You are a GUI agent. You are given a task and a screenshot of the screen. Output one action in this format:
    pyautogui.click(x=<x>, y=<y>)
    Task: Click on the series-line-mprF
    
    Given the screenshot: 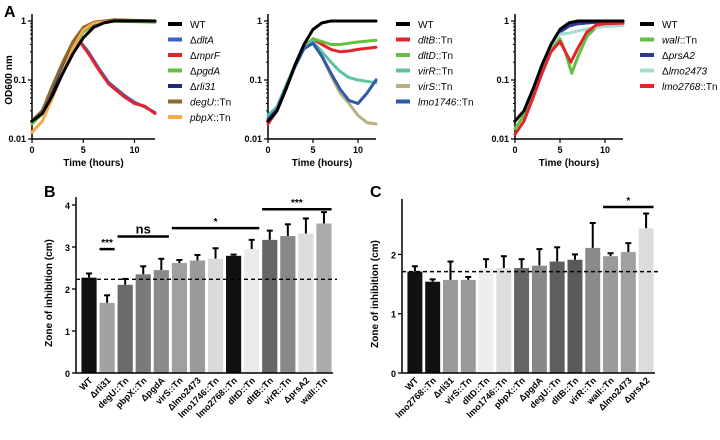 What is the action you would take?
    pyautogui.click(x=93, y=81)
    